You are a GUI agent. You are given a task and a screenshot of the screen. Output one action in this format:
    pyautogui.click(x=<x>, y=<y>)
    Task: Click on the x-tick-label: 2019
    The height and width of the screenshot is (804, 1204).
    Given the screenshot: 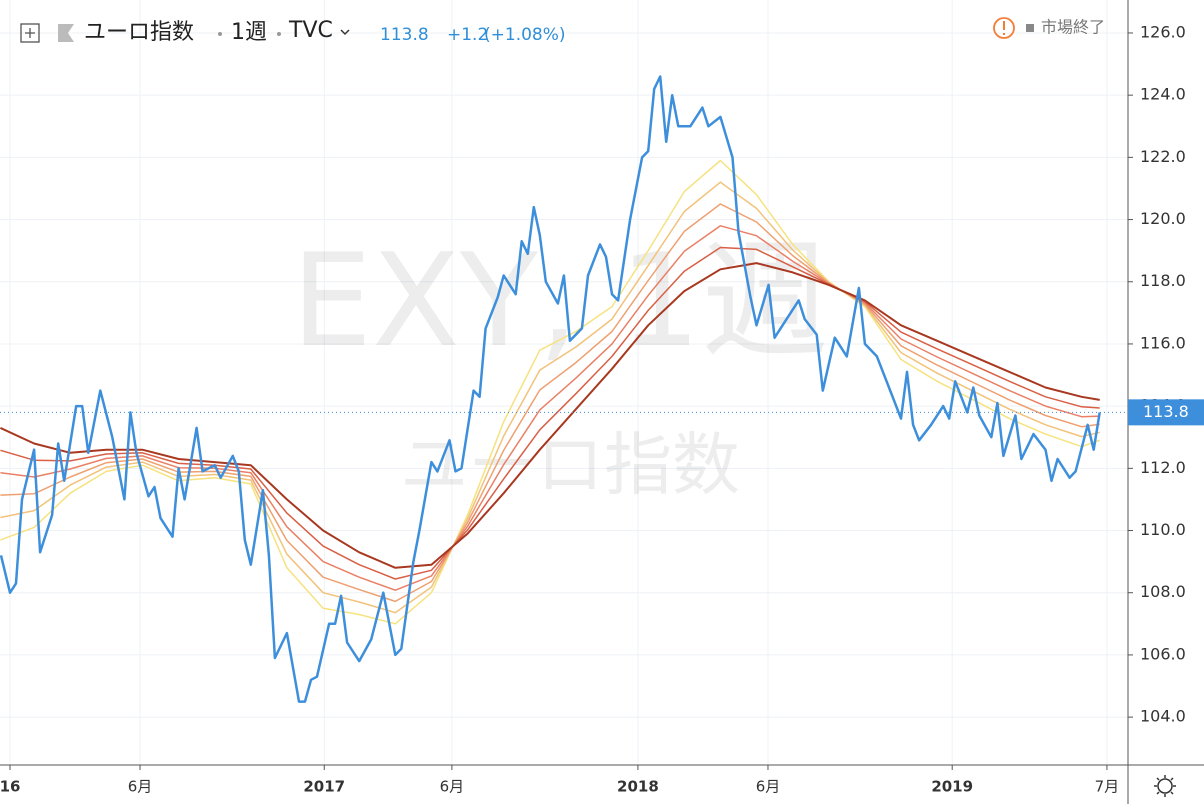 What is the action you would take?
    pyautogui.click(x=952, y=787)
    